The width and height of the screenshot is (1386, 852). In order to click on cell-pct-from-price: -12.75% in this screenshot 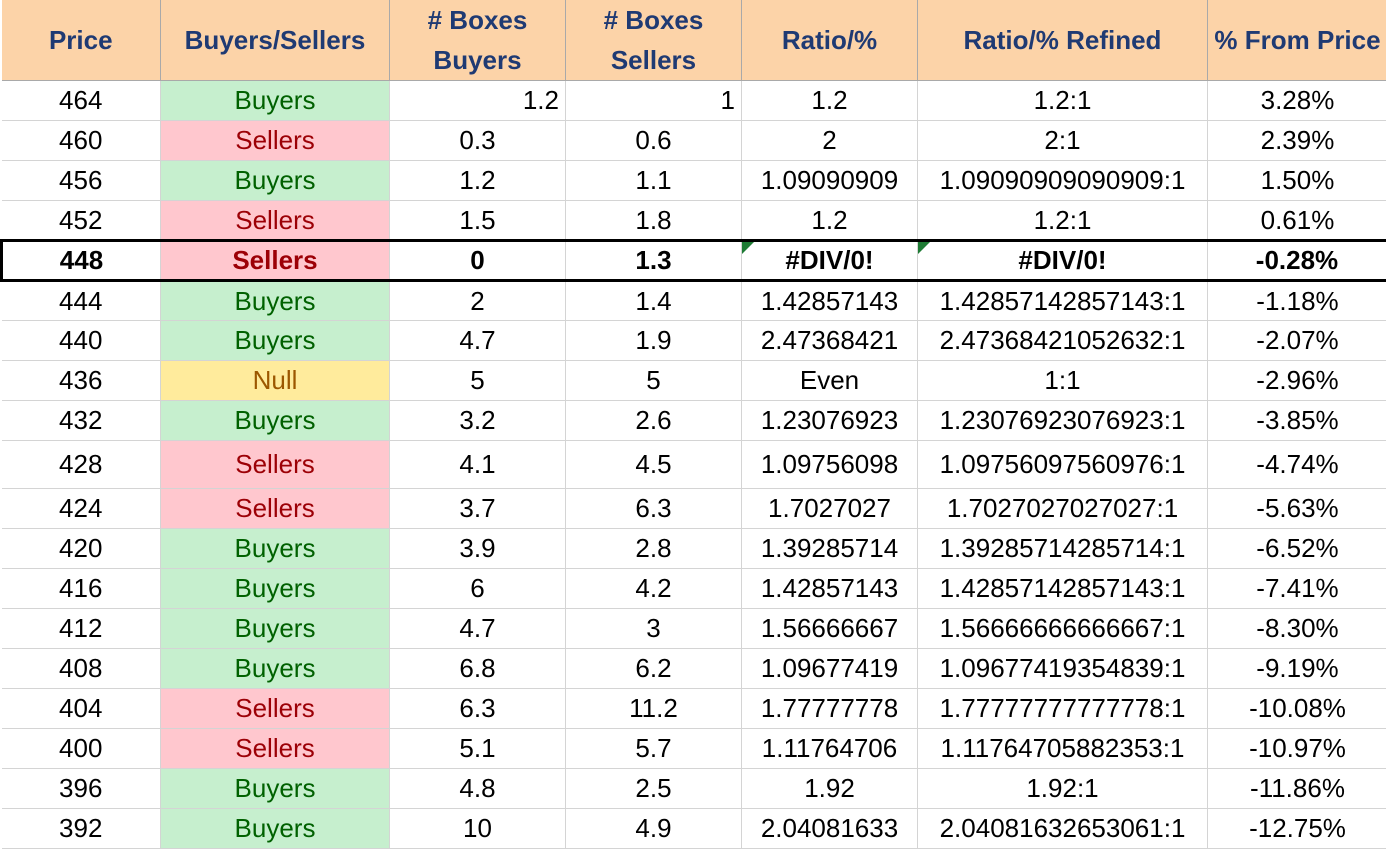, I will do `click(1296, 828)`.